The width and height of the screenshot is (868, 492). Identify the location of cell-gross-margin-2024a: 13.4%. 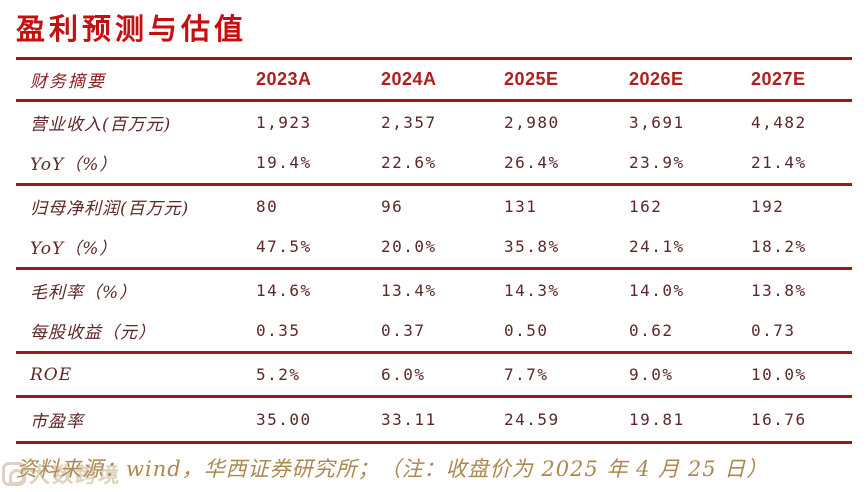
(409, 290).